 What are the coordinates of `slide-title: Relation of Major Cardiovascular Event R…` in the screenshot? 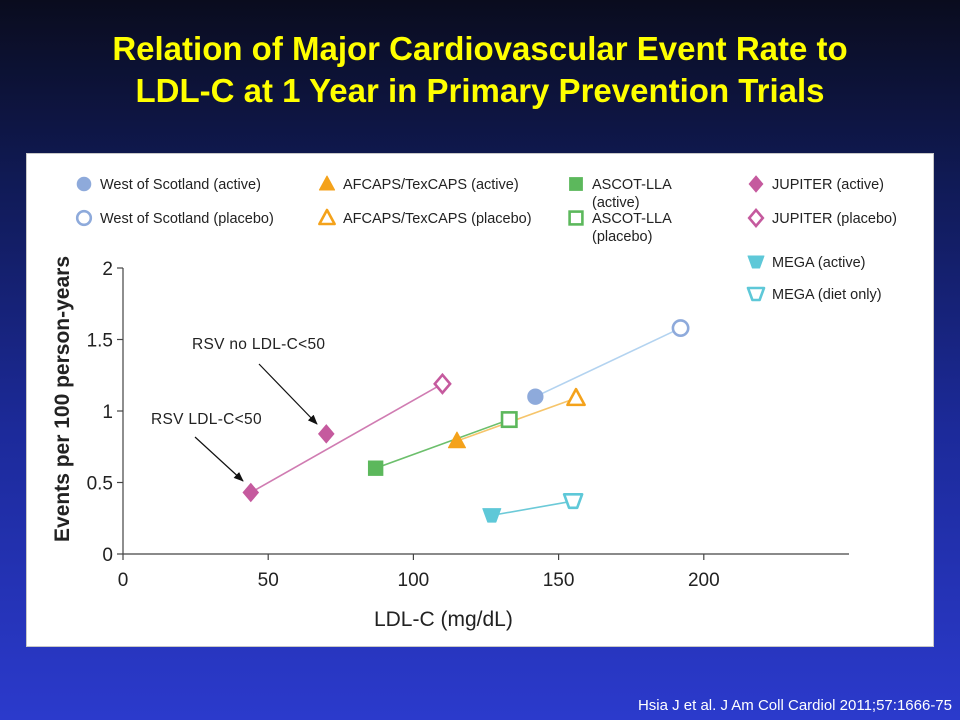 It's located at (480, 70).